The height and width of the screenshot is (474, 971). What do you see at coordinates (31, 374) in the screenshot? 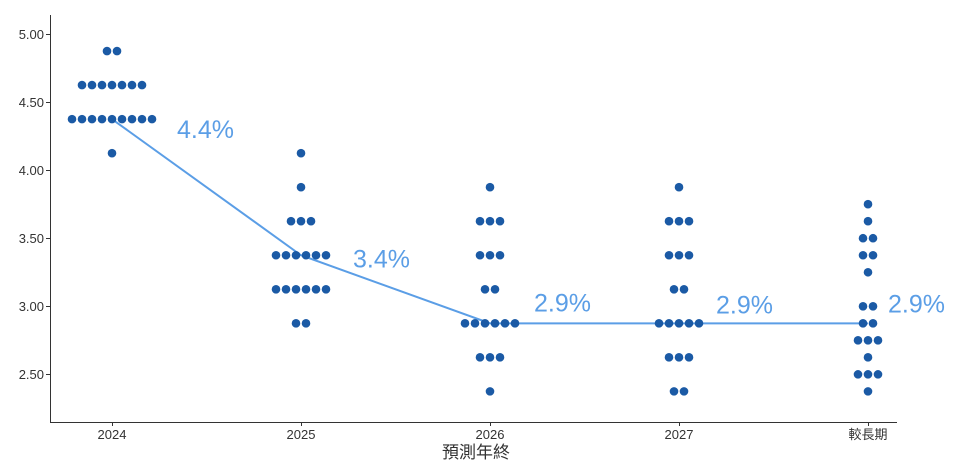
I see `y-tick-label: 2.50` at bounding box center [31, 374].